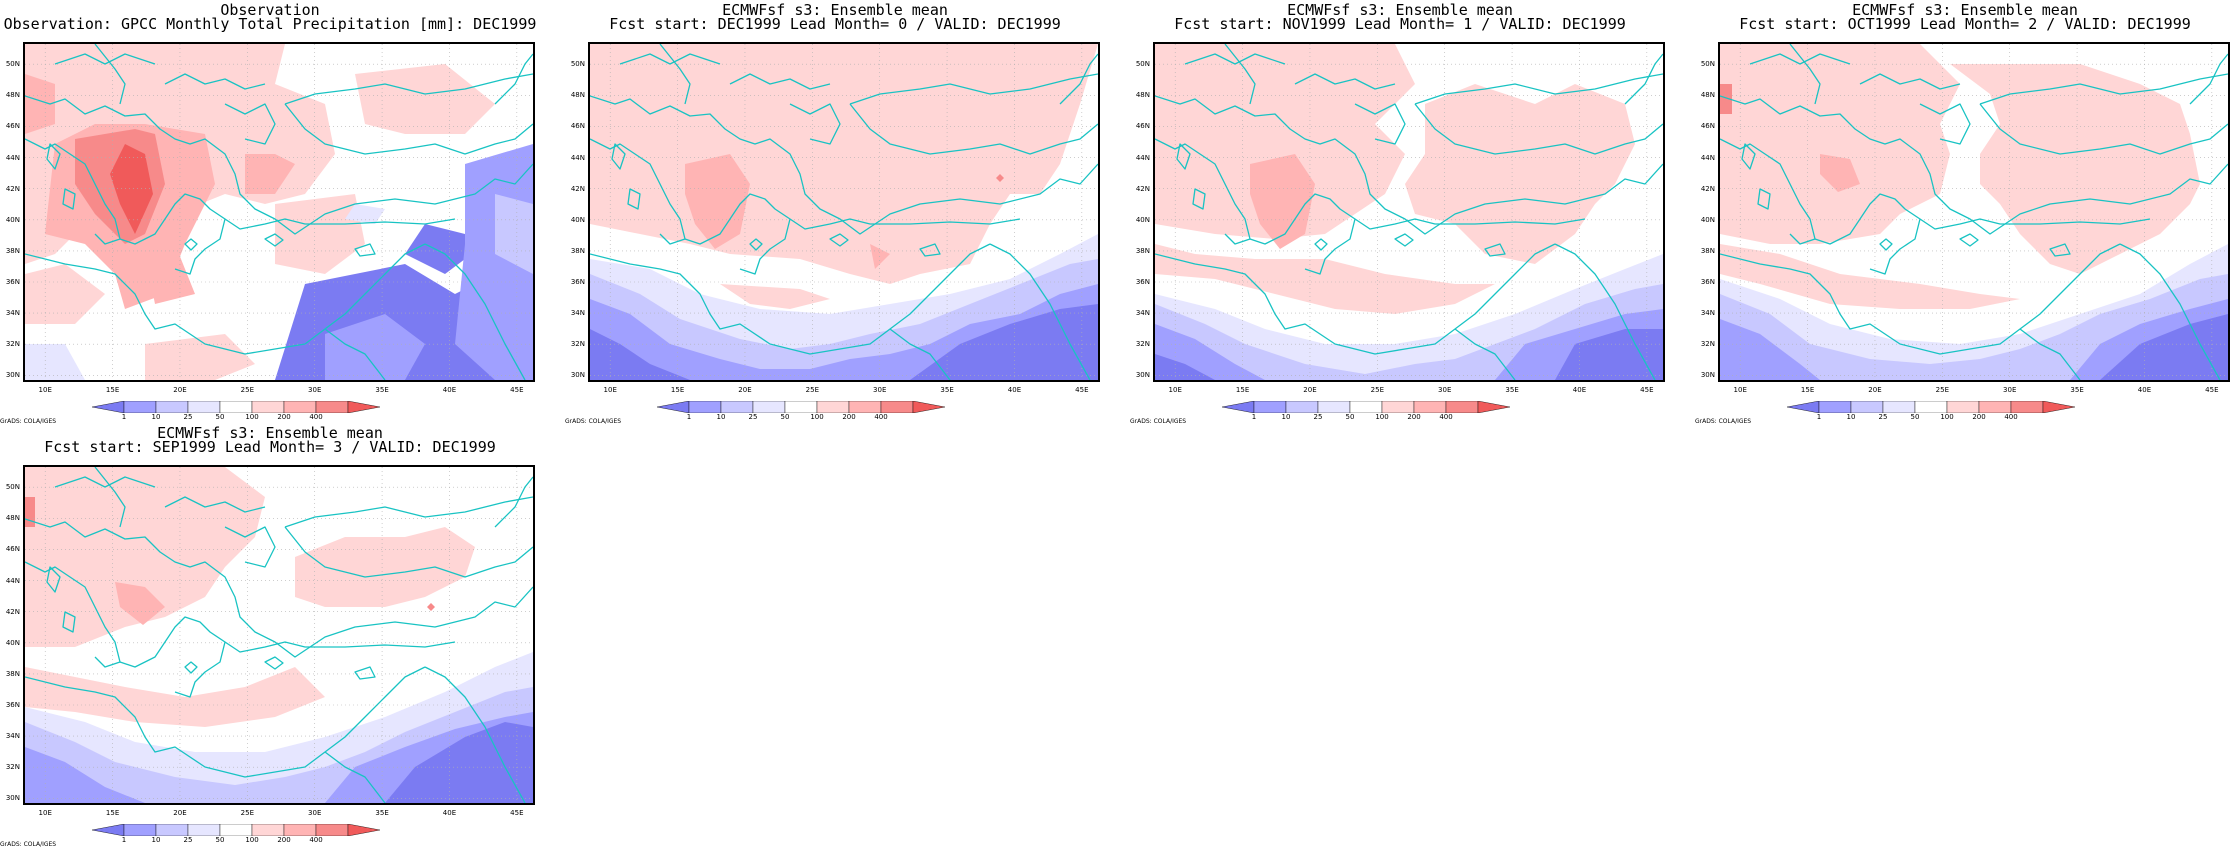  I want to click on lon-tick-label: 40E, so click(1579, 390).